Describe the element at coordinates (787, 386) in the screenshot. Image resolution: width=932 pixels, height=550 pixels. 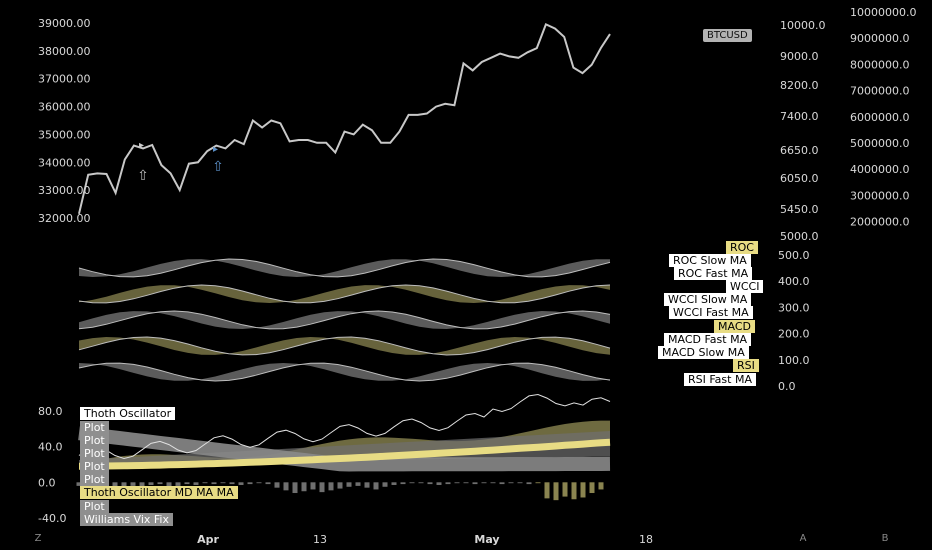
I see `oscillator-axis-tick: 0.0` at that location.